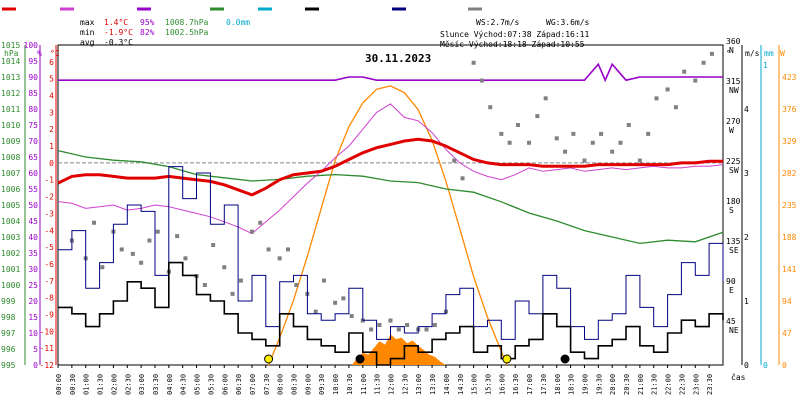 The image size is (800, 400). Describe the element at coordinates (10, 93) in the screenshot. I see `tick-pressure: 1012` at that location.